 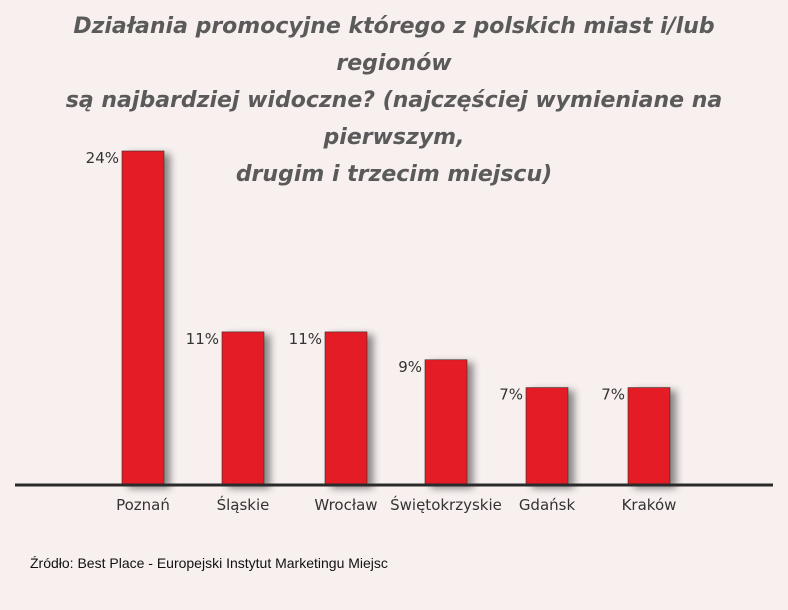 What do you see at coordinates (613, 395) in the screenshot?
I see `value-label-6: 7%` at bounding box center [613, 395].